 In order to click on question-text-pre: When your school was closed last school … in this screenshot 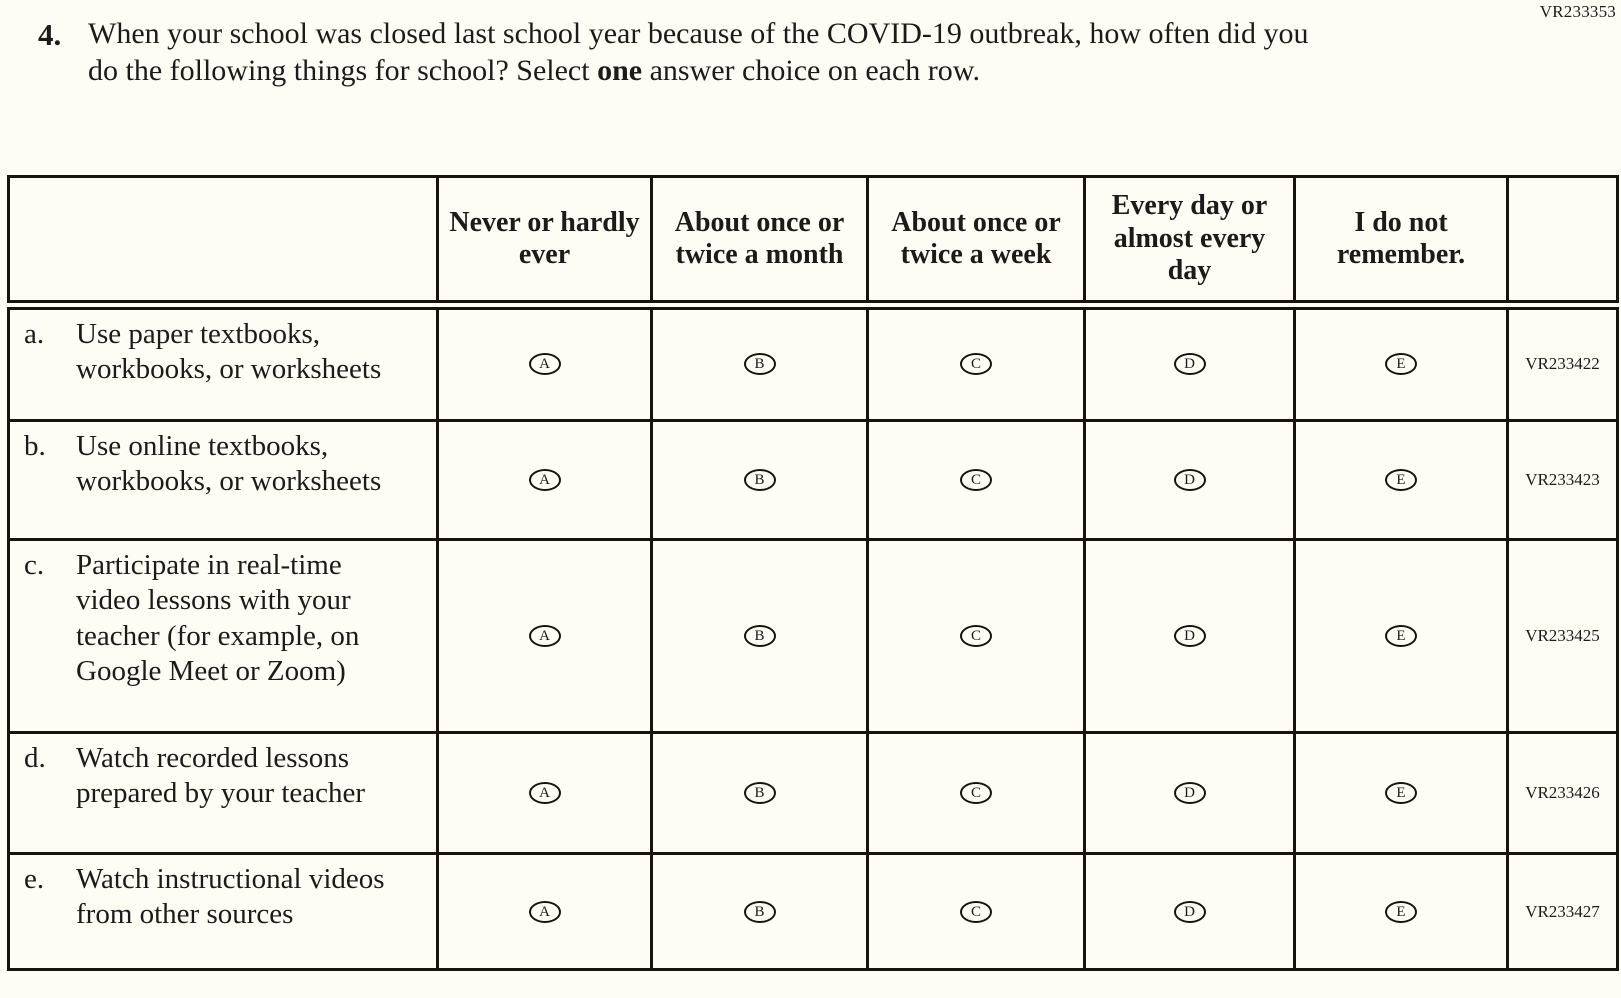, I will do `click(698, 52)`.